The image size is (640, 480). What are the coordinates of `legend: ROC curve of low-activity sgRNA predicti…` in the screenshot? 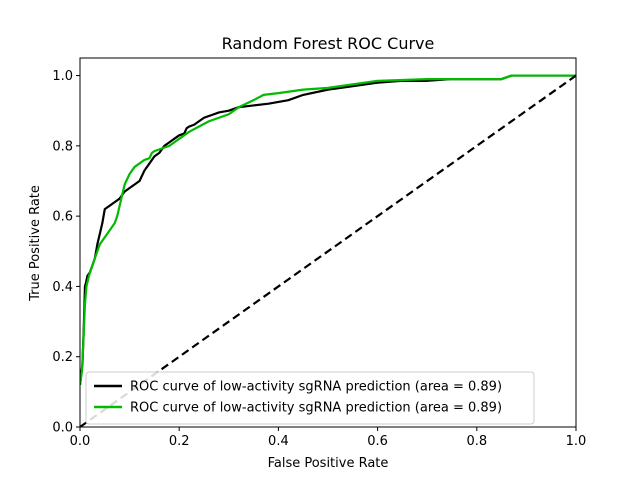 It's located at (310, 398).